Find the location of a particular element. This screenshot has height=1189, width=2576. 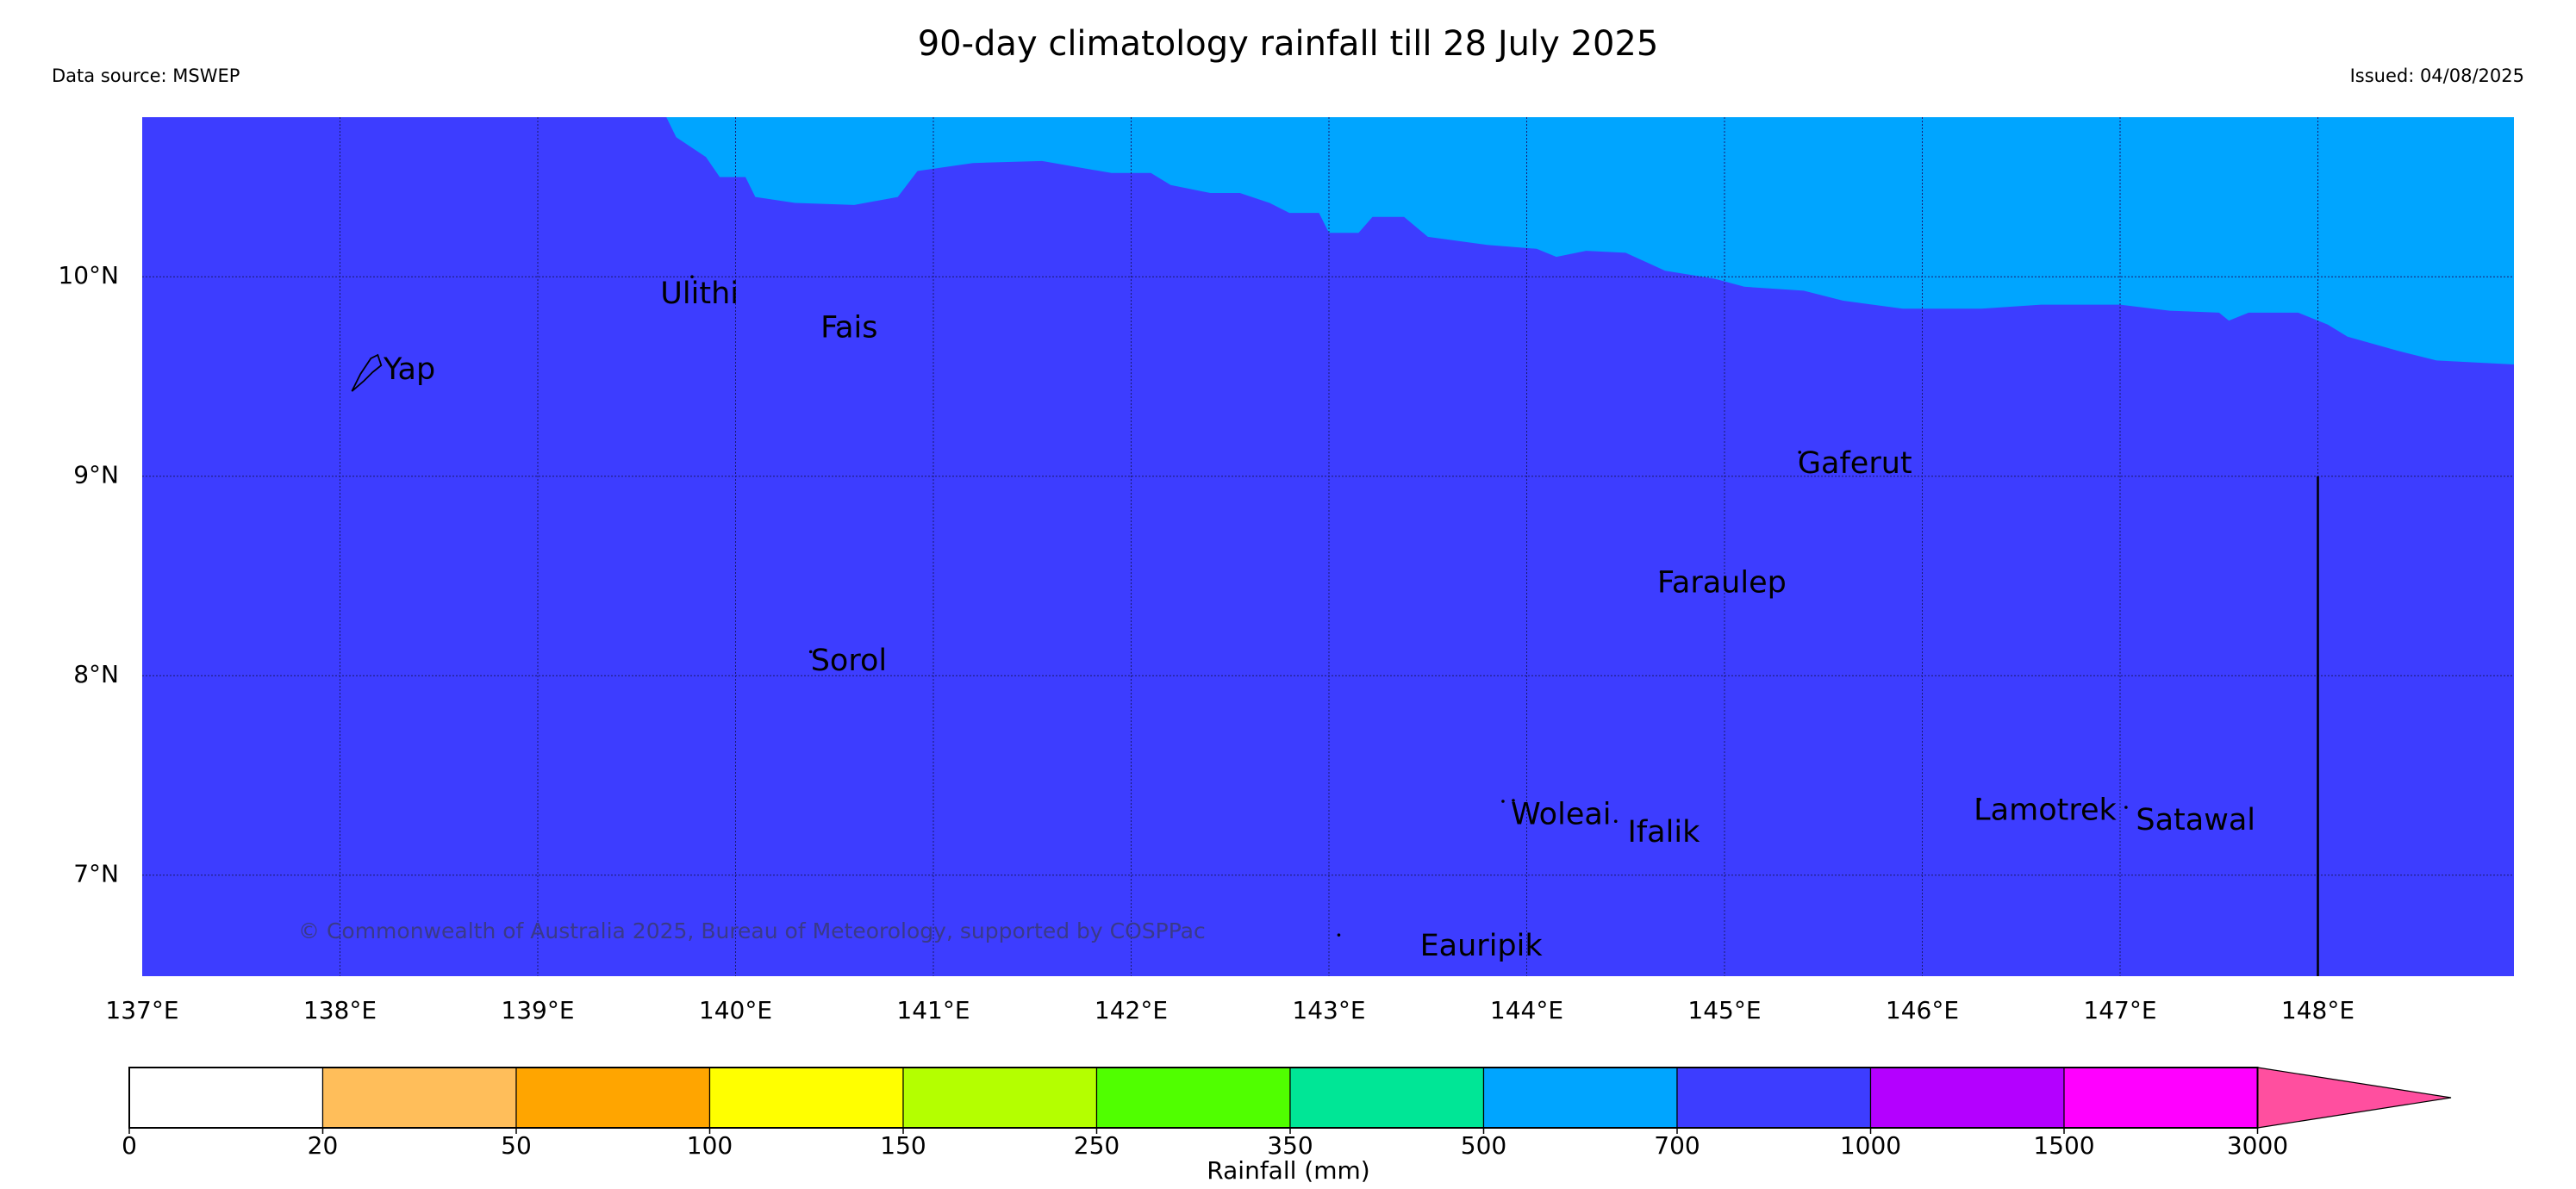

place-label-fais: Fais is located at coordinates (848, 327).